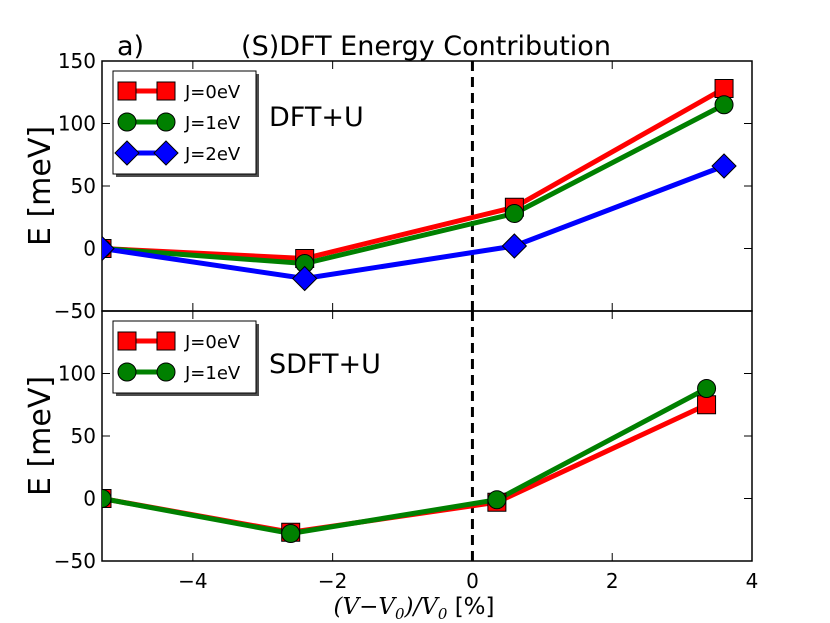 Image resolution: width=830 pixels, height=623 pixels. Describe the element at coordinates (130, 46) in the screenshot. I see `panel-label: a)` at that location.